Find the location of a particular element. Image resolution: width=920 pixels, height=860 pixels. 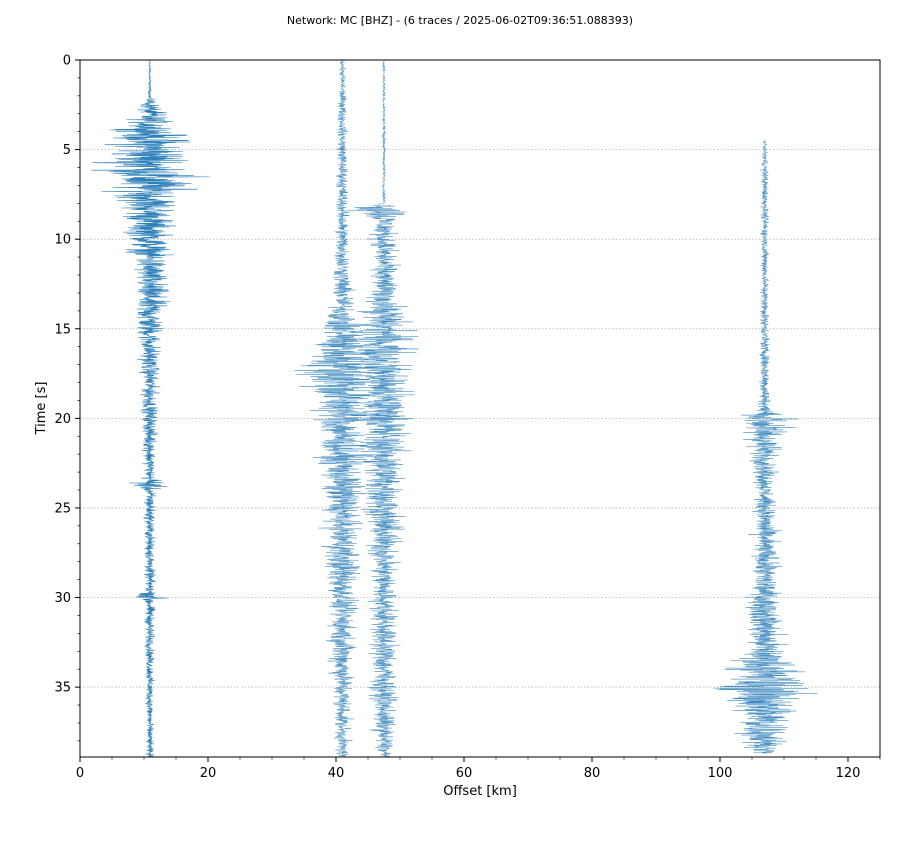

x-tick-label: 40 is located at coordinates (336, 773).